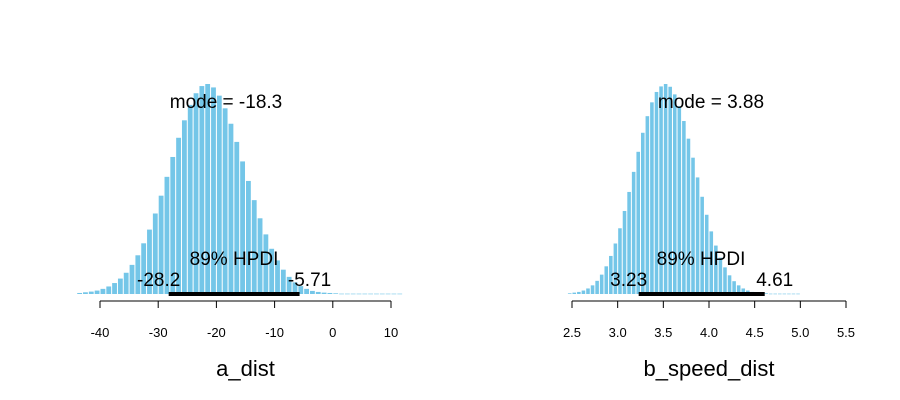 The width and height of the screenshot is (900, 400). I want to click on tick-label: 5.5, so click(846, 332).